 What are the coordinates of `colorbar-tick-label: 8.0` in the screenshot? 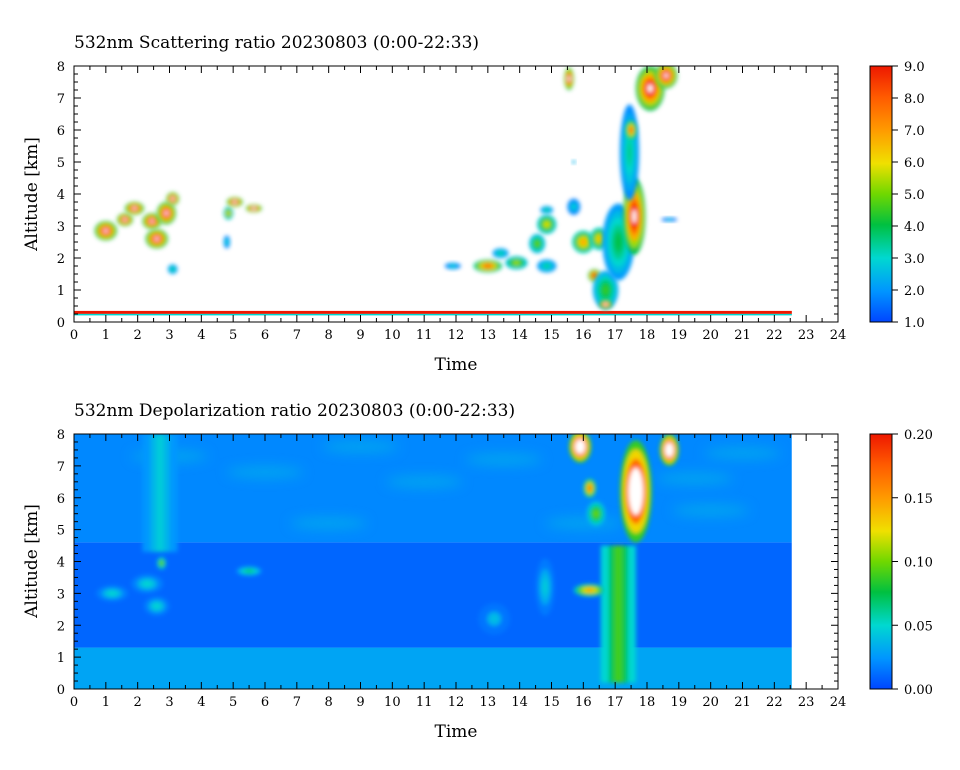 It's located at (914, 99).